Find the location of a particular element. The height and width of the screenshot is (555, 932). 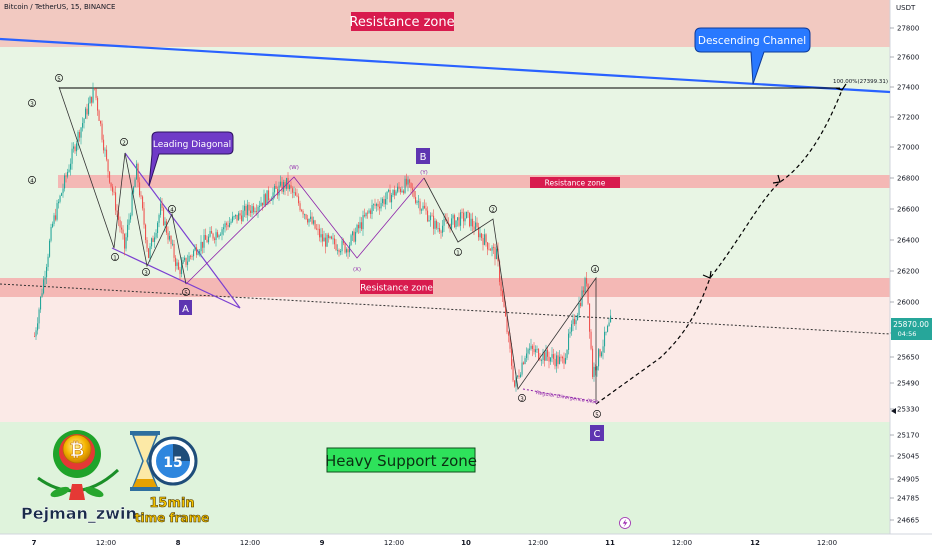

y-tick-label-12: 25490 is located at coordinates (908, 384).